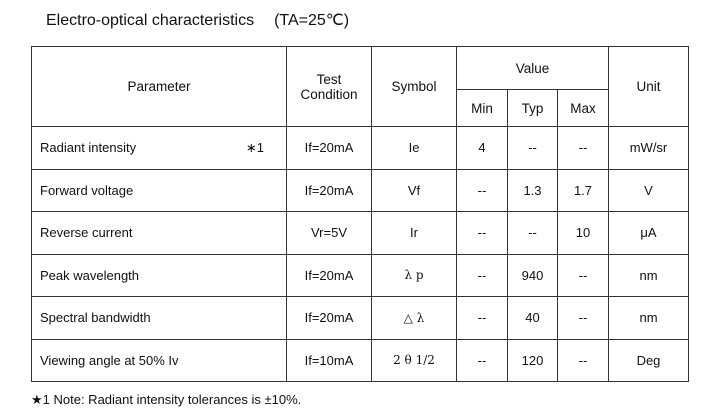 The height and width of the screenshot is (420, 719). Describe the element at coordinates (90, 275) in the screenshot. I see `parameter-label: Peak wavelength` at that location.